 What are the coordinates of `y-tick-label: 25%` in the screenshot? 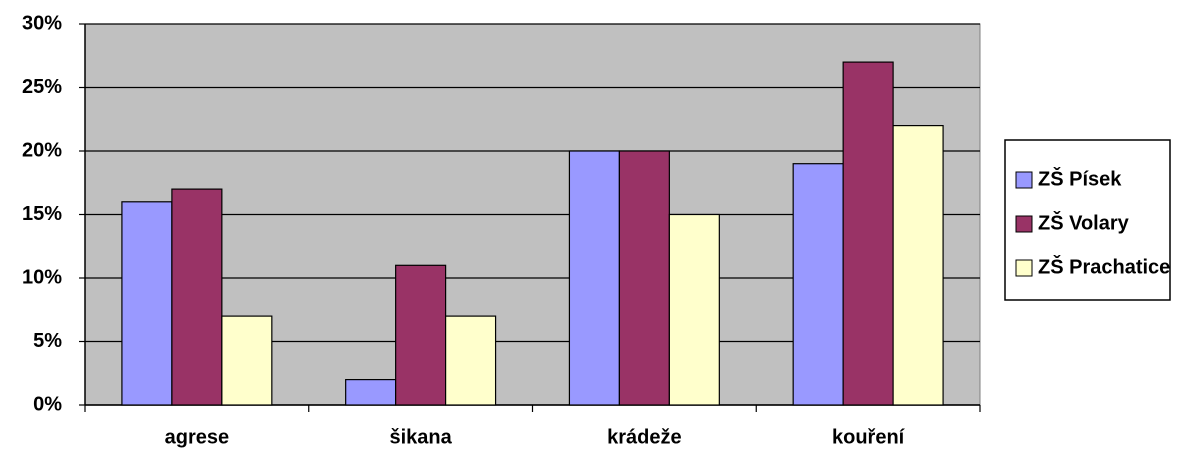 It's located at (42, 87).